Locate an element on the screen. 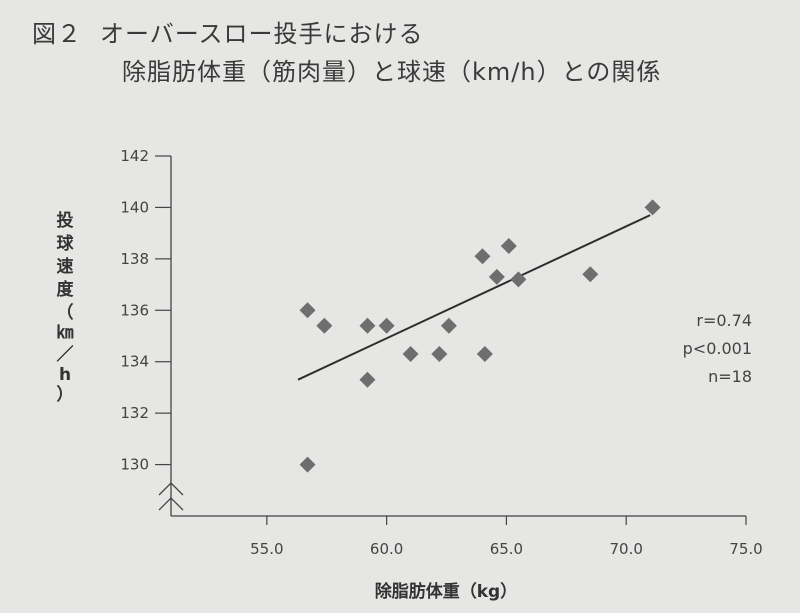 Image resolution: width=800 pixels, height=613 pixels. y-tick-label: 142 is located at coordinates (134, 156).